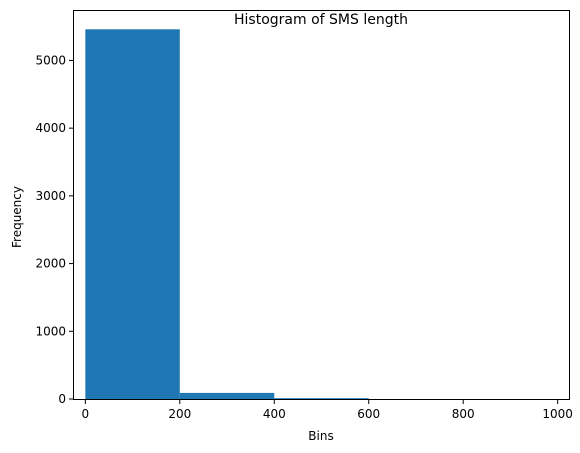  What do you see at coordinates (368, 414) in the screenshot?
I see `x-tick-label: 600` at bounding box center [368, 414].